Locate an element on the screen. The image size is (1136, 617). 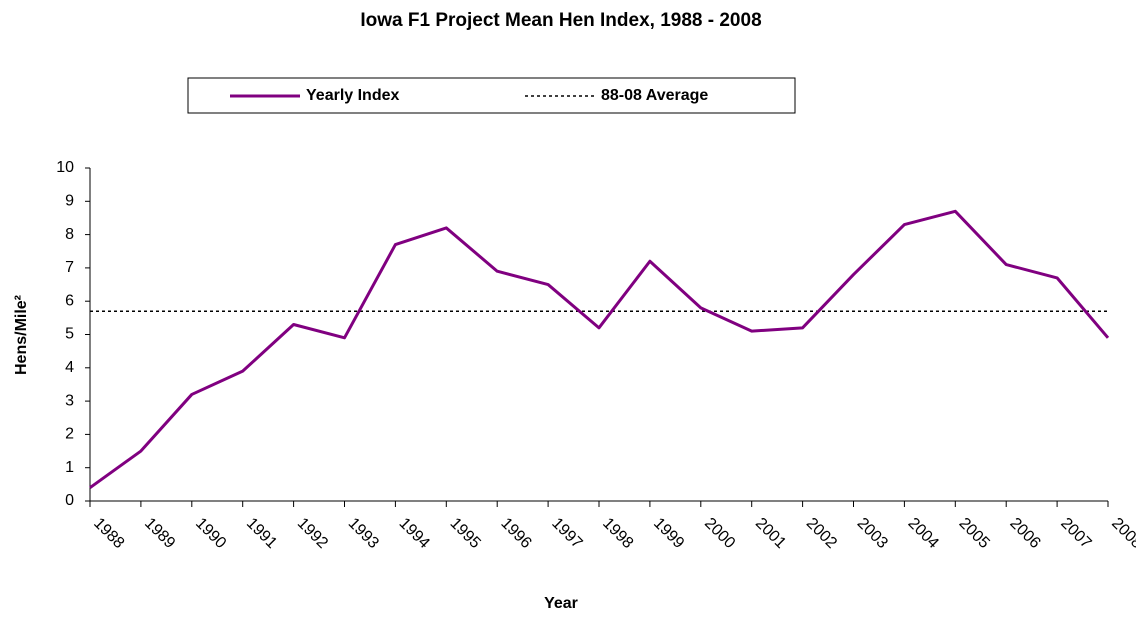
legend-label: Yearly Index is located at coordinates (352, 95).